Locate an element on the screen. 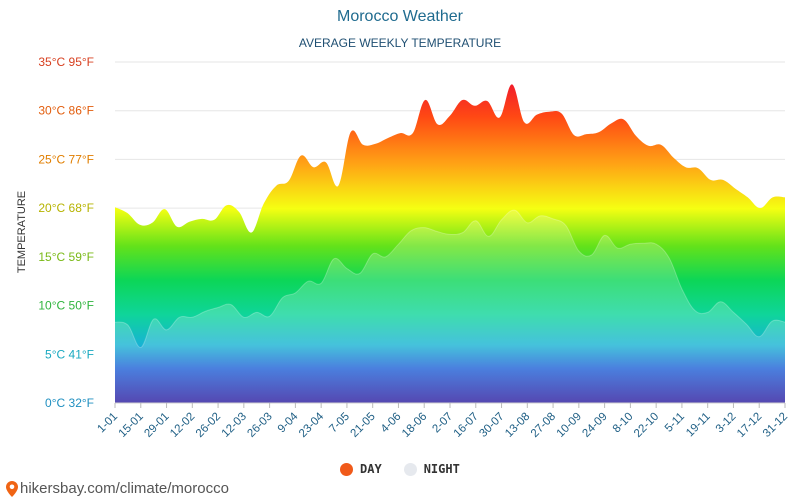  source-link-text: hikersbay.com/climate/morocco is located at coordinates (124, 488).